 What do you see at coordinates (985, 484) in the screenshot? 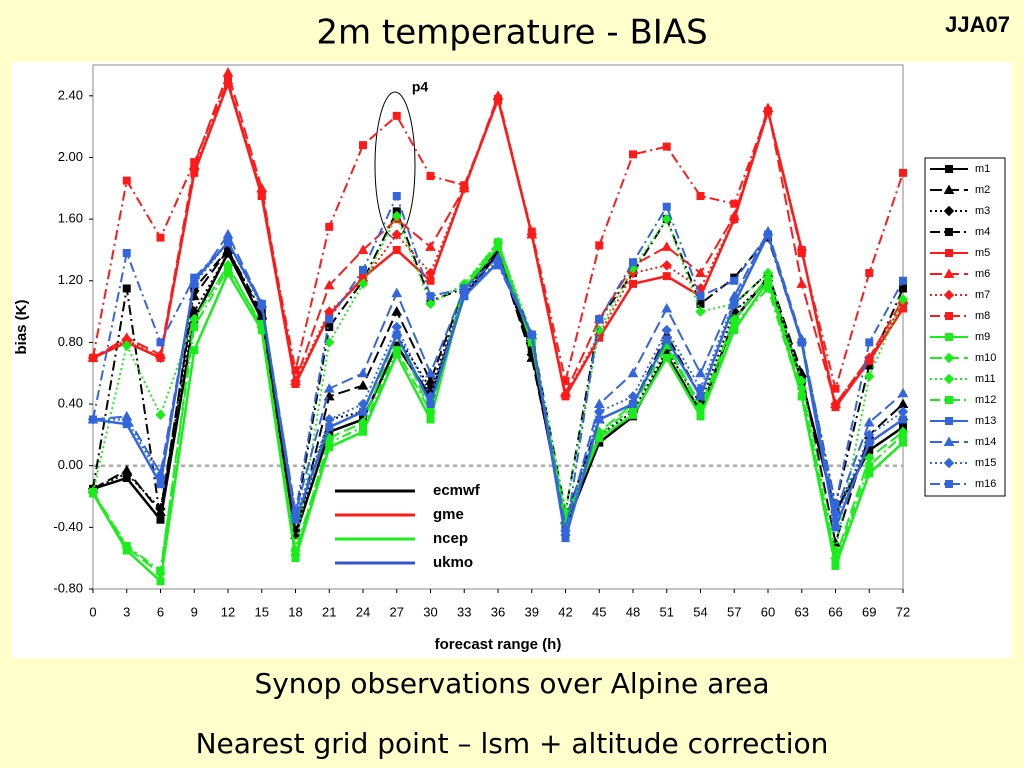
I see `legend-label: m16` at bounding box center [985, 484].